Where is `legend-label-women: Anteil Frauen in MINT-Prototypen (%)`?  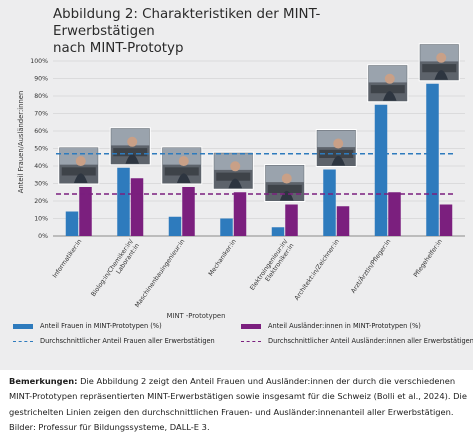
legend-label-women: Anteil Frauen in MINT-Prototypen (%) is located at coordinates (101, 326).